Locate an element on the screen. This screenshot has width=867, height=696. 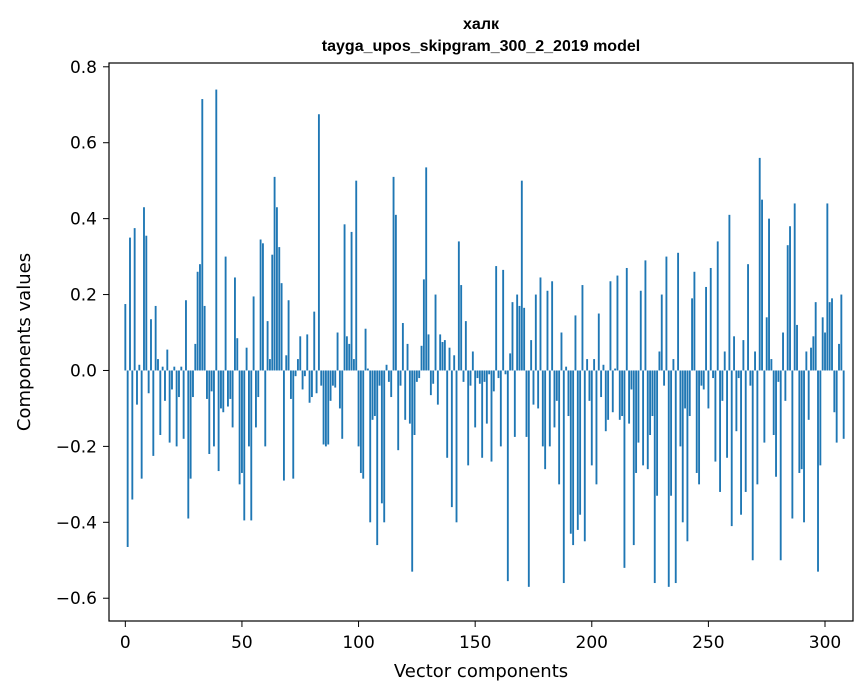
y-tick-label: 0.6 is located at coordinates (83, 144).